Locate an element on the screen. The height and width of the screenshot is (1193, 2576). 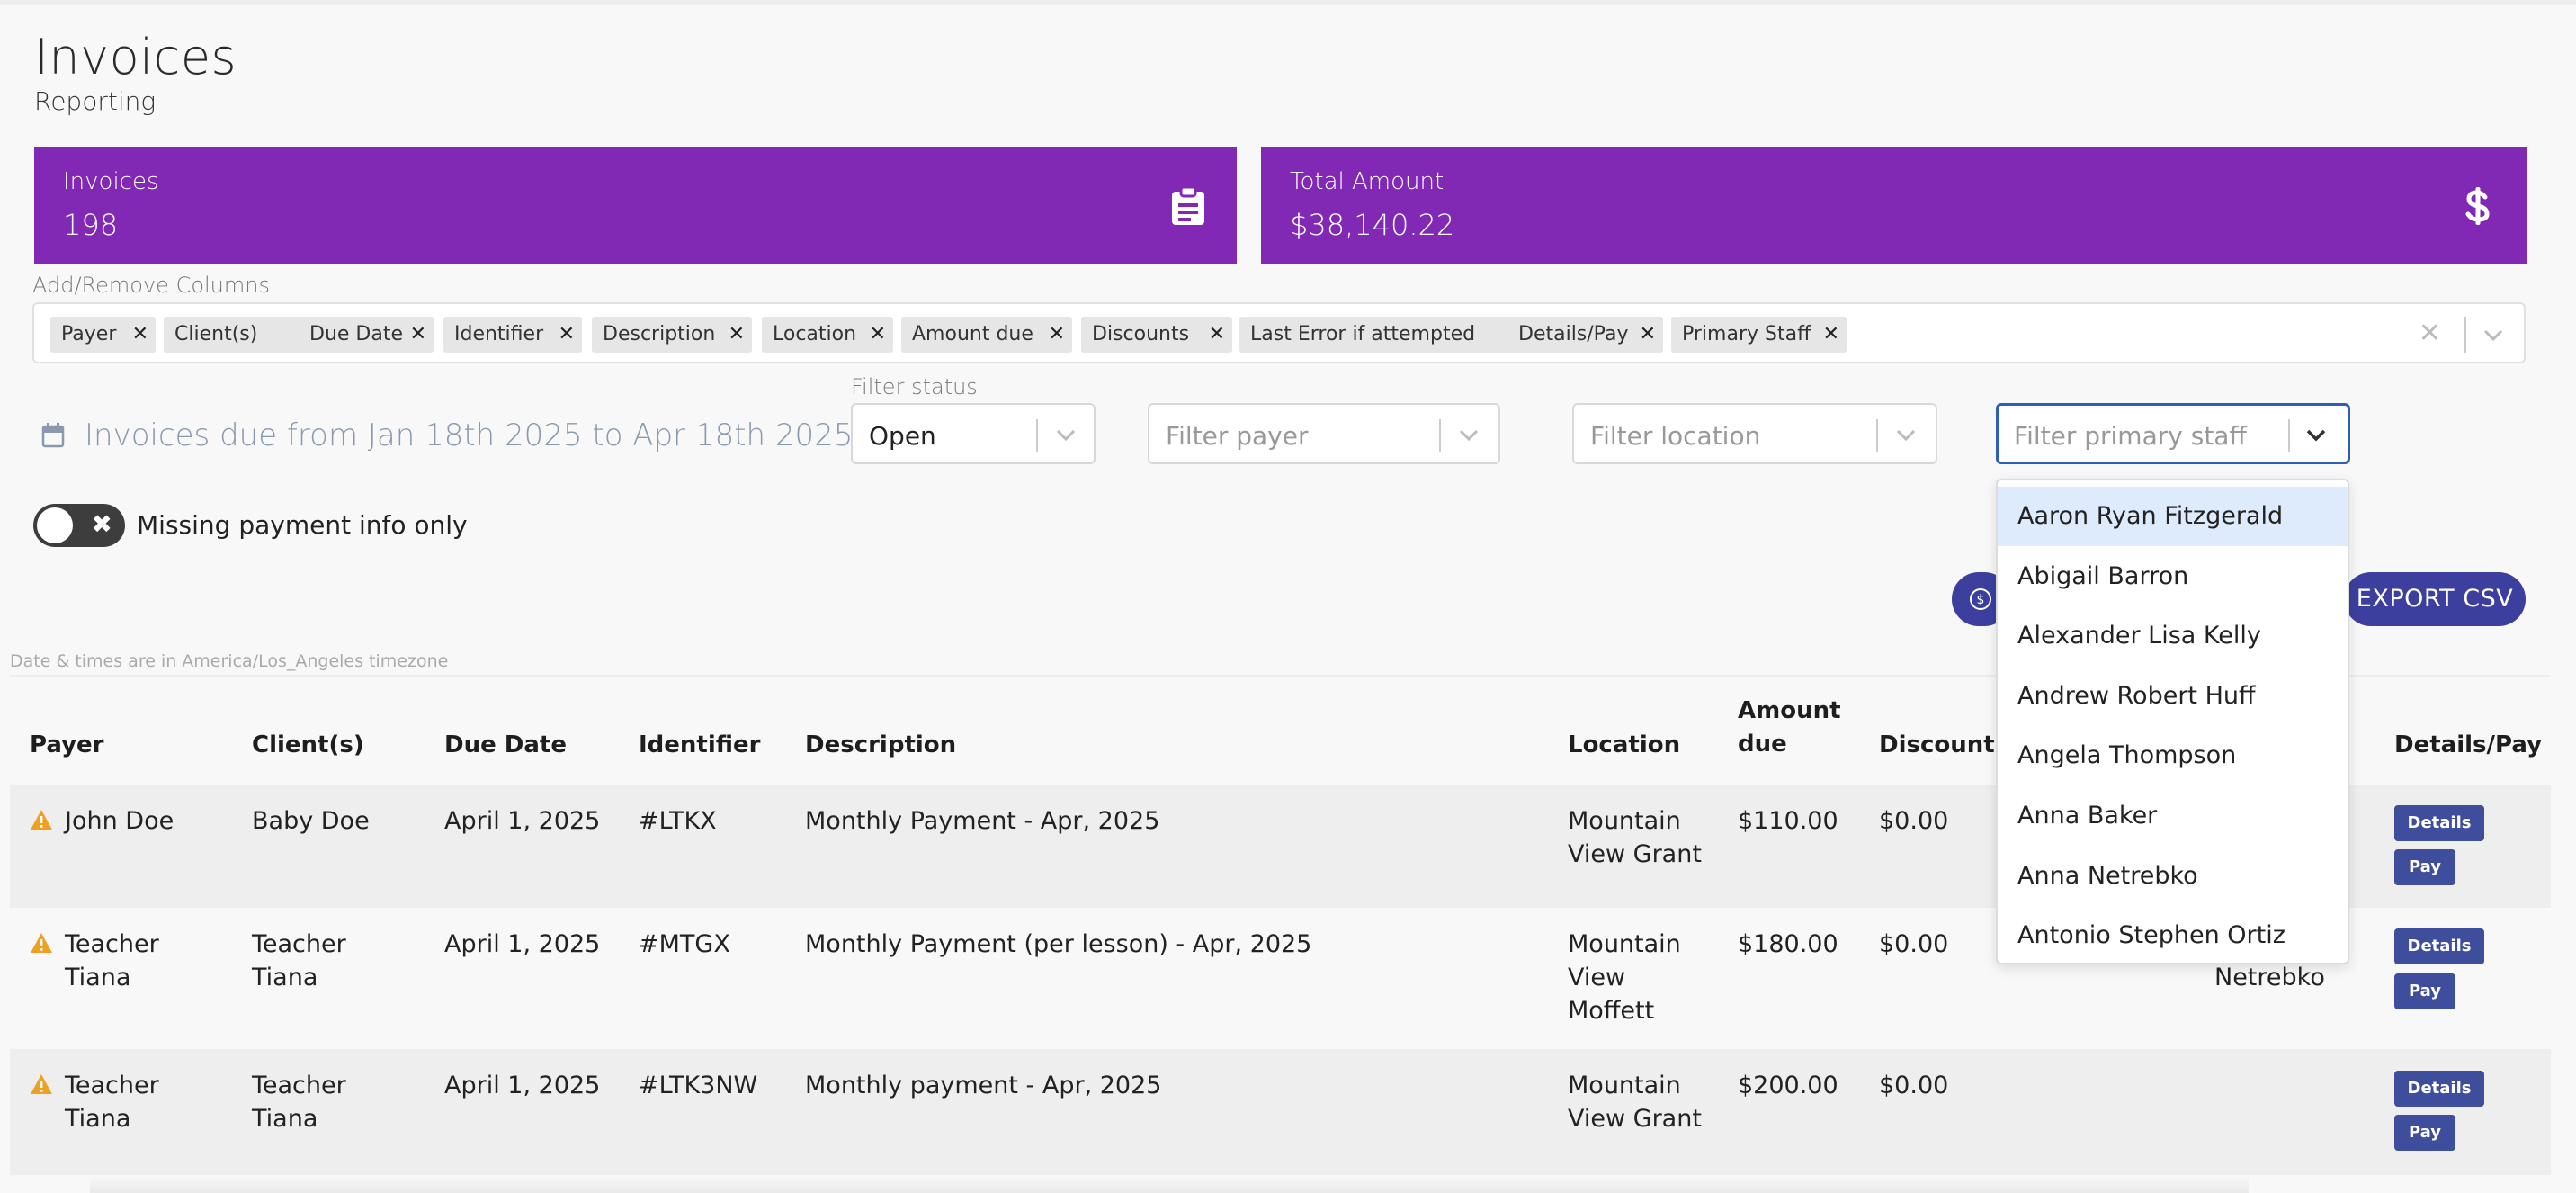
header-description: Description is located at coordinates (881, 744).